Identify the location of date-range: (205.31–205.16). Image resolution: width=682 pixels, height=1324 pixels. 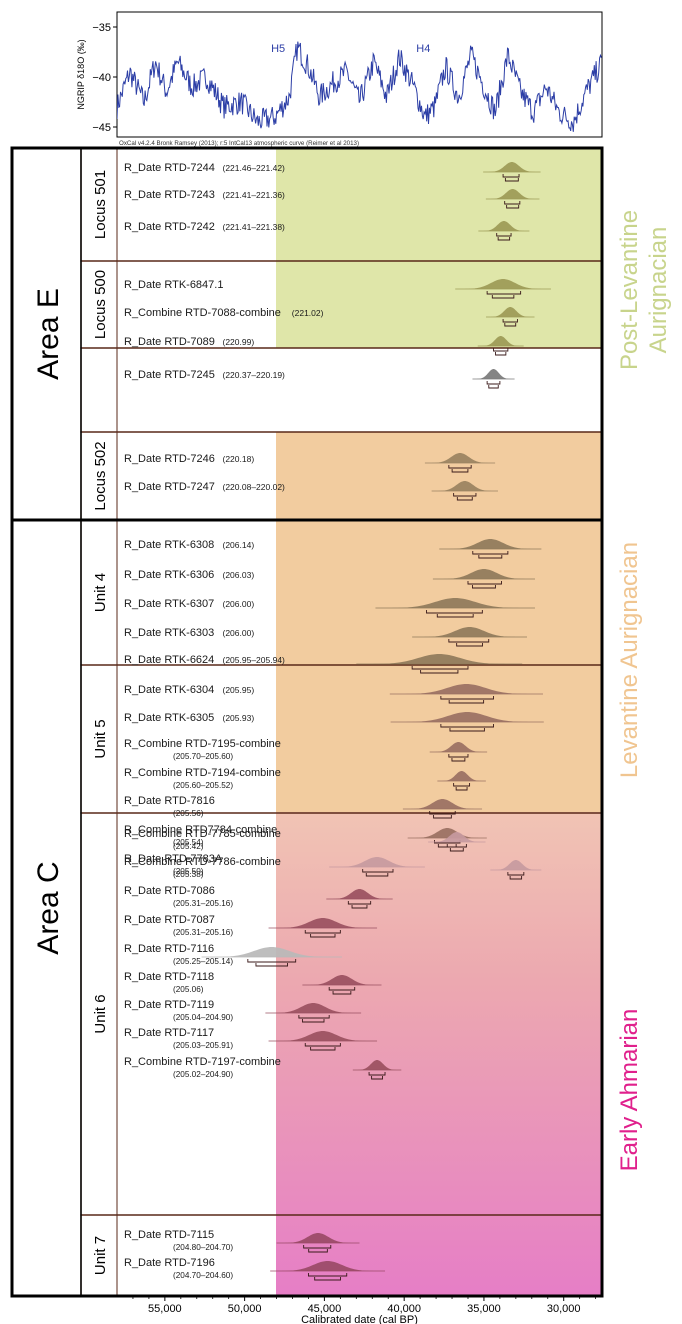
(203, 903).